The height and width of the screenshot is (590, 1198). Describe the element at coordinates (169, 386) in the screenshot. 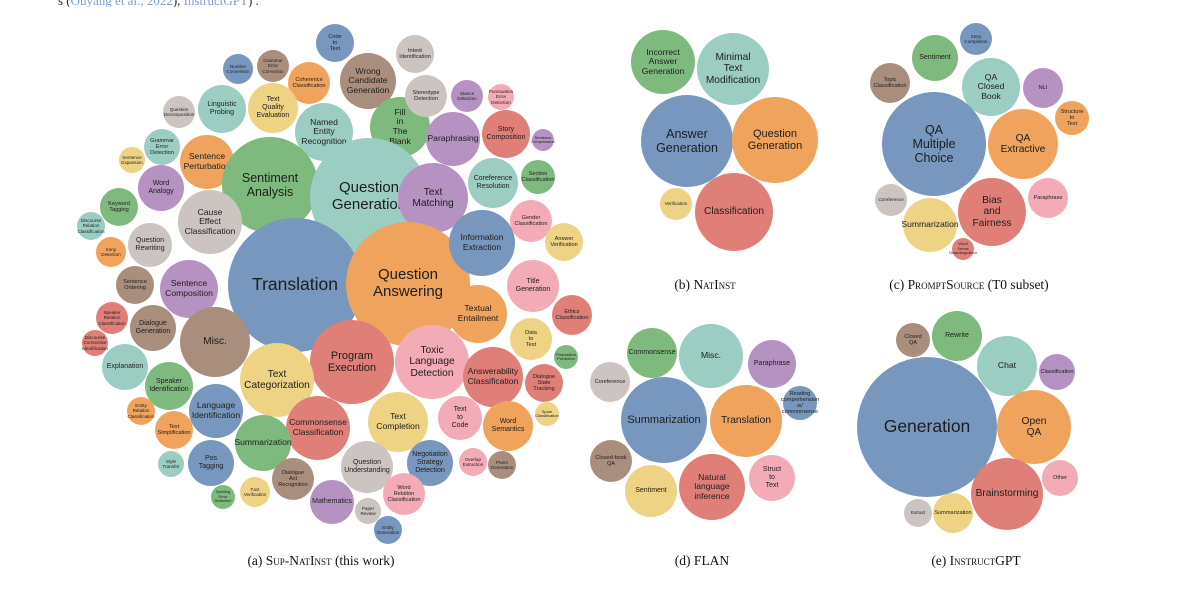

I see `bubble-speaker-identification: Speaker Identification` at that location.